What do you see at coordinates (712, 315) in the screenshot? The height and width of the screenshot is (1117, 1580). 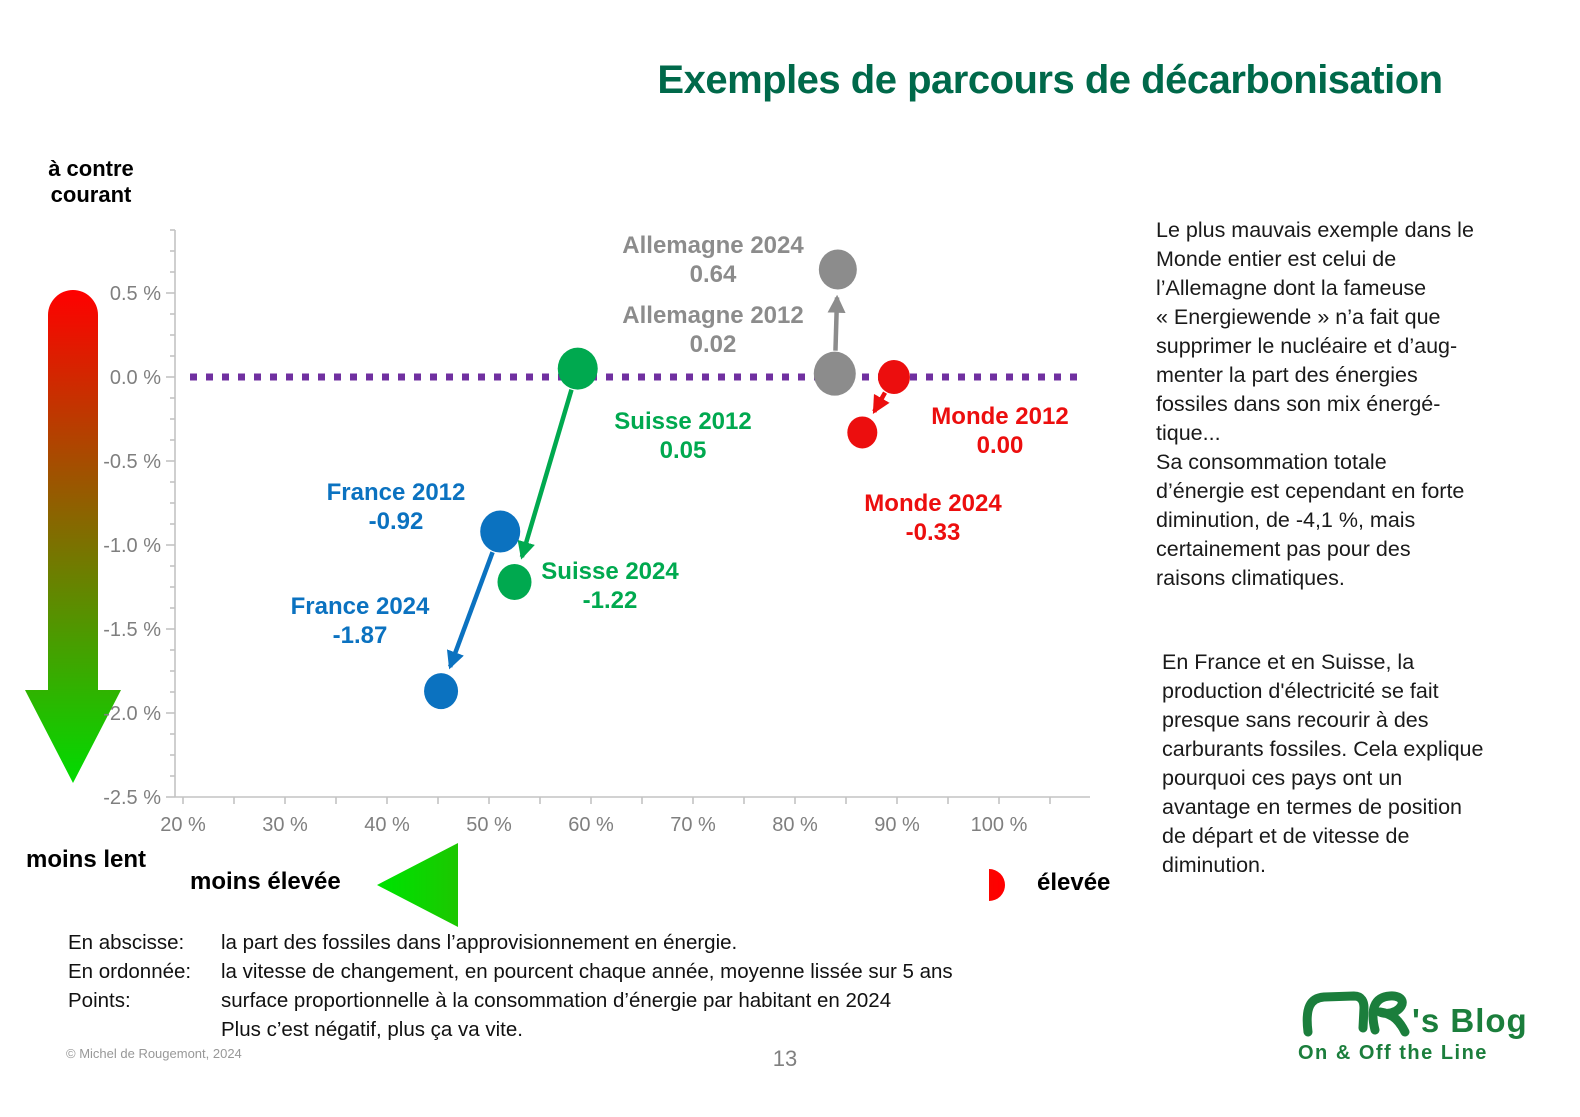 I see `point-label: Allemagne 2012` at bounding box center [712, 315].